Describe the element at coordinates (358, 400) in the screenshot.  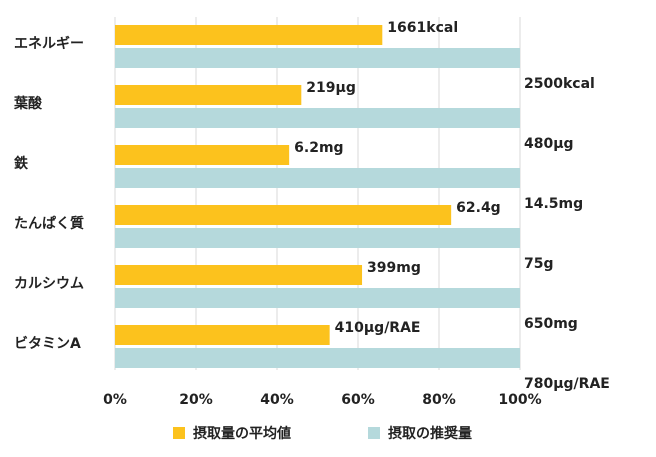
I see `x-tick-label: 60%` at that location.